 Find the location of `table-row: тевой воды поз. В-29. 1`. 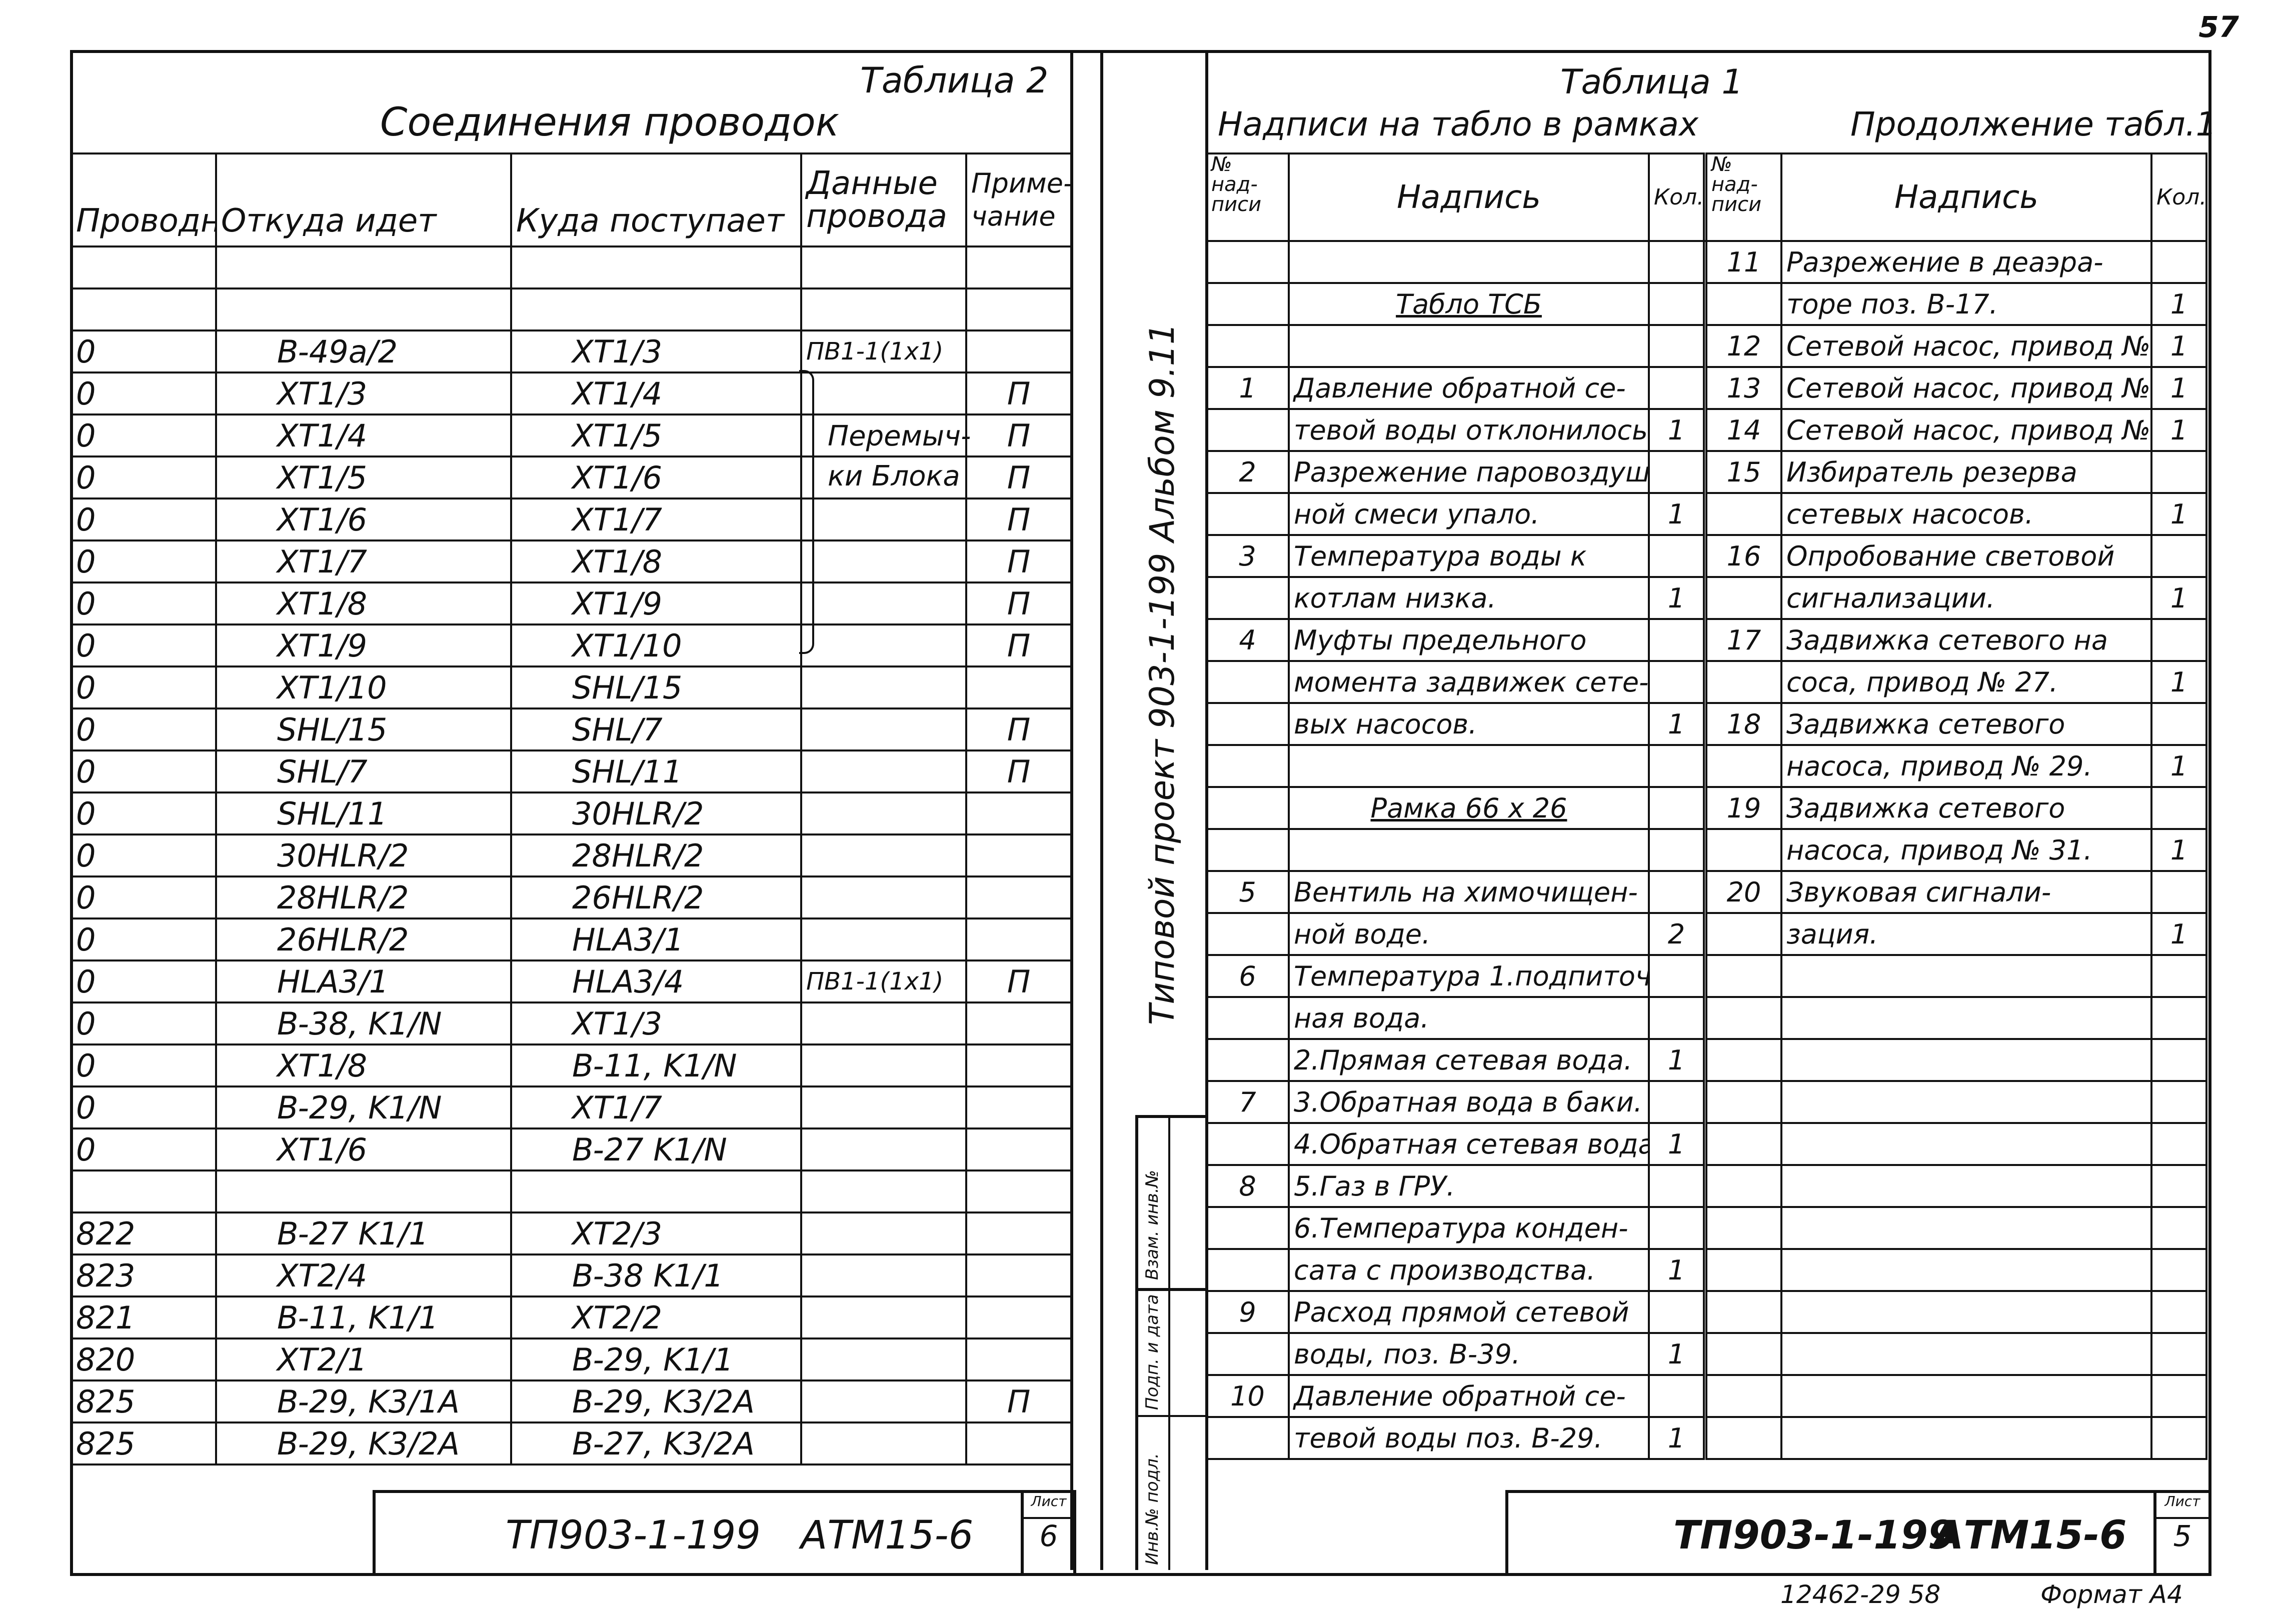

table-row: тевой воды поз. В-29. 1 is located at coordinates (1706, 1438).